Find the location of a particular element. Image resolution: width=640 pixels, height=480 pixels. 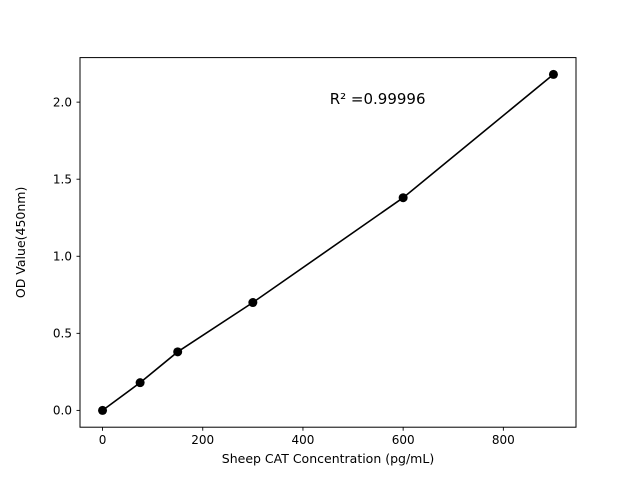

x-axis-label: Sheep CAT Concentration (pg/mL) is located at coordinates (328, 458).